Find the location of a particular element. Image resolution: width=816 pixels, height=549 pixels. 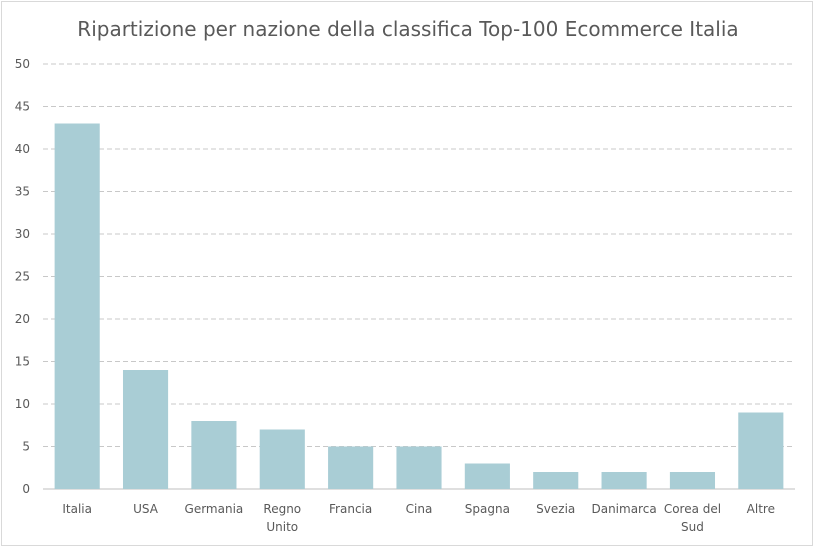

y-tick-label: 15 is located at coordinates (22, 362).